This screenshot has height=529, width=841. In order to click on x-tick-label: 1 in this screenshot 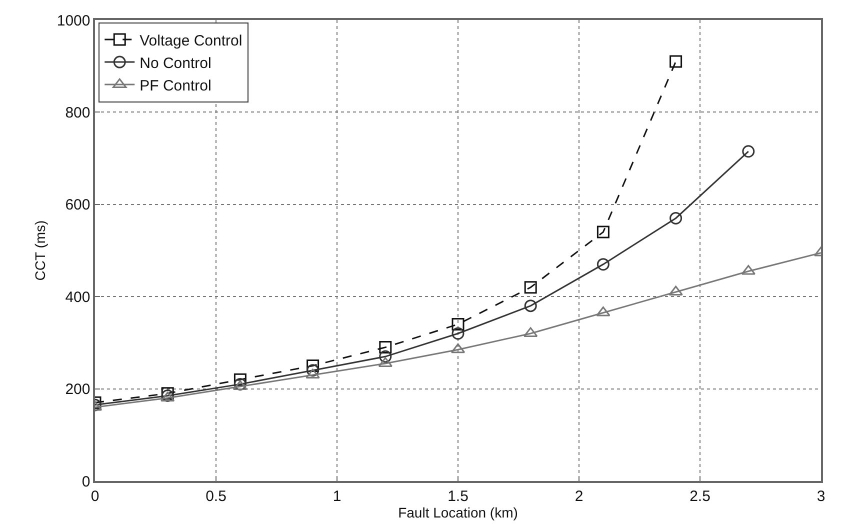, I will do `click(337, 496)`.